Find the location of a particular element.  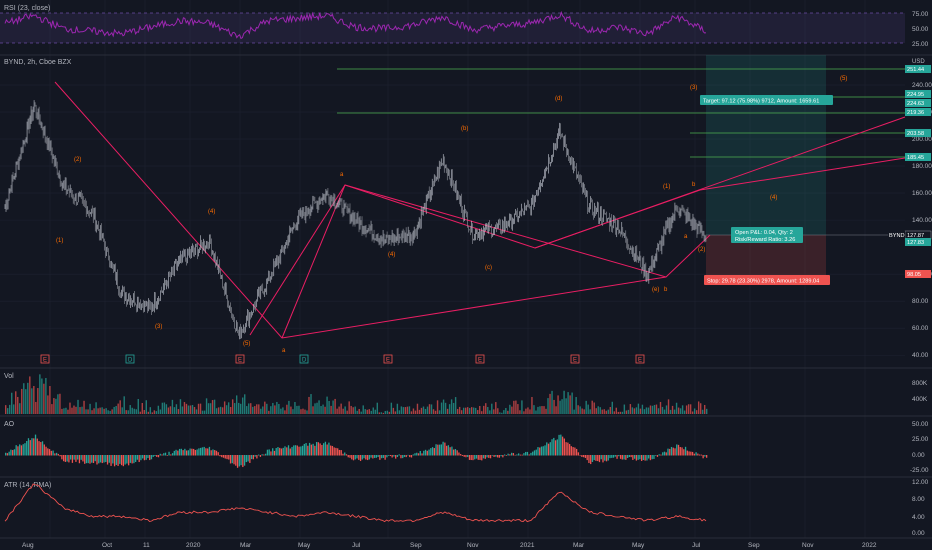

wave-line-impulse is located at coordinates (297, 260).